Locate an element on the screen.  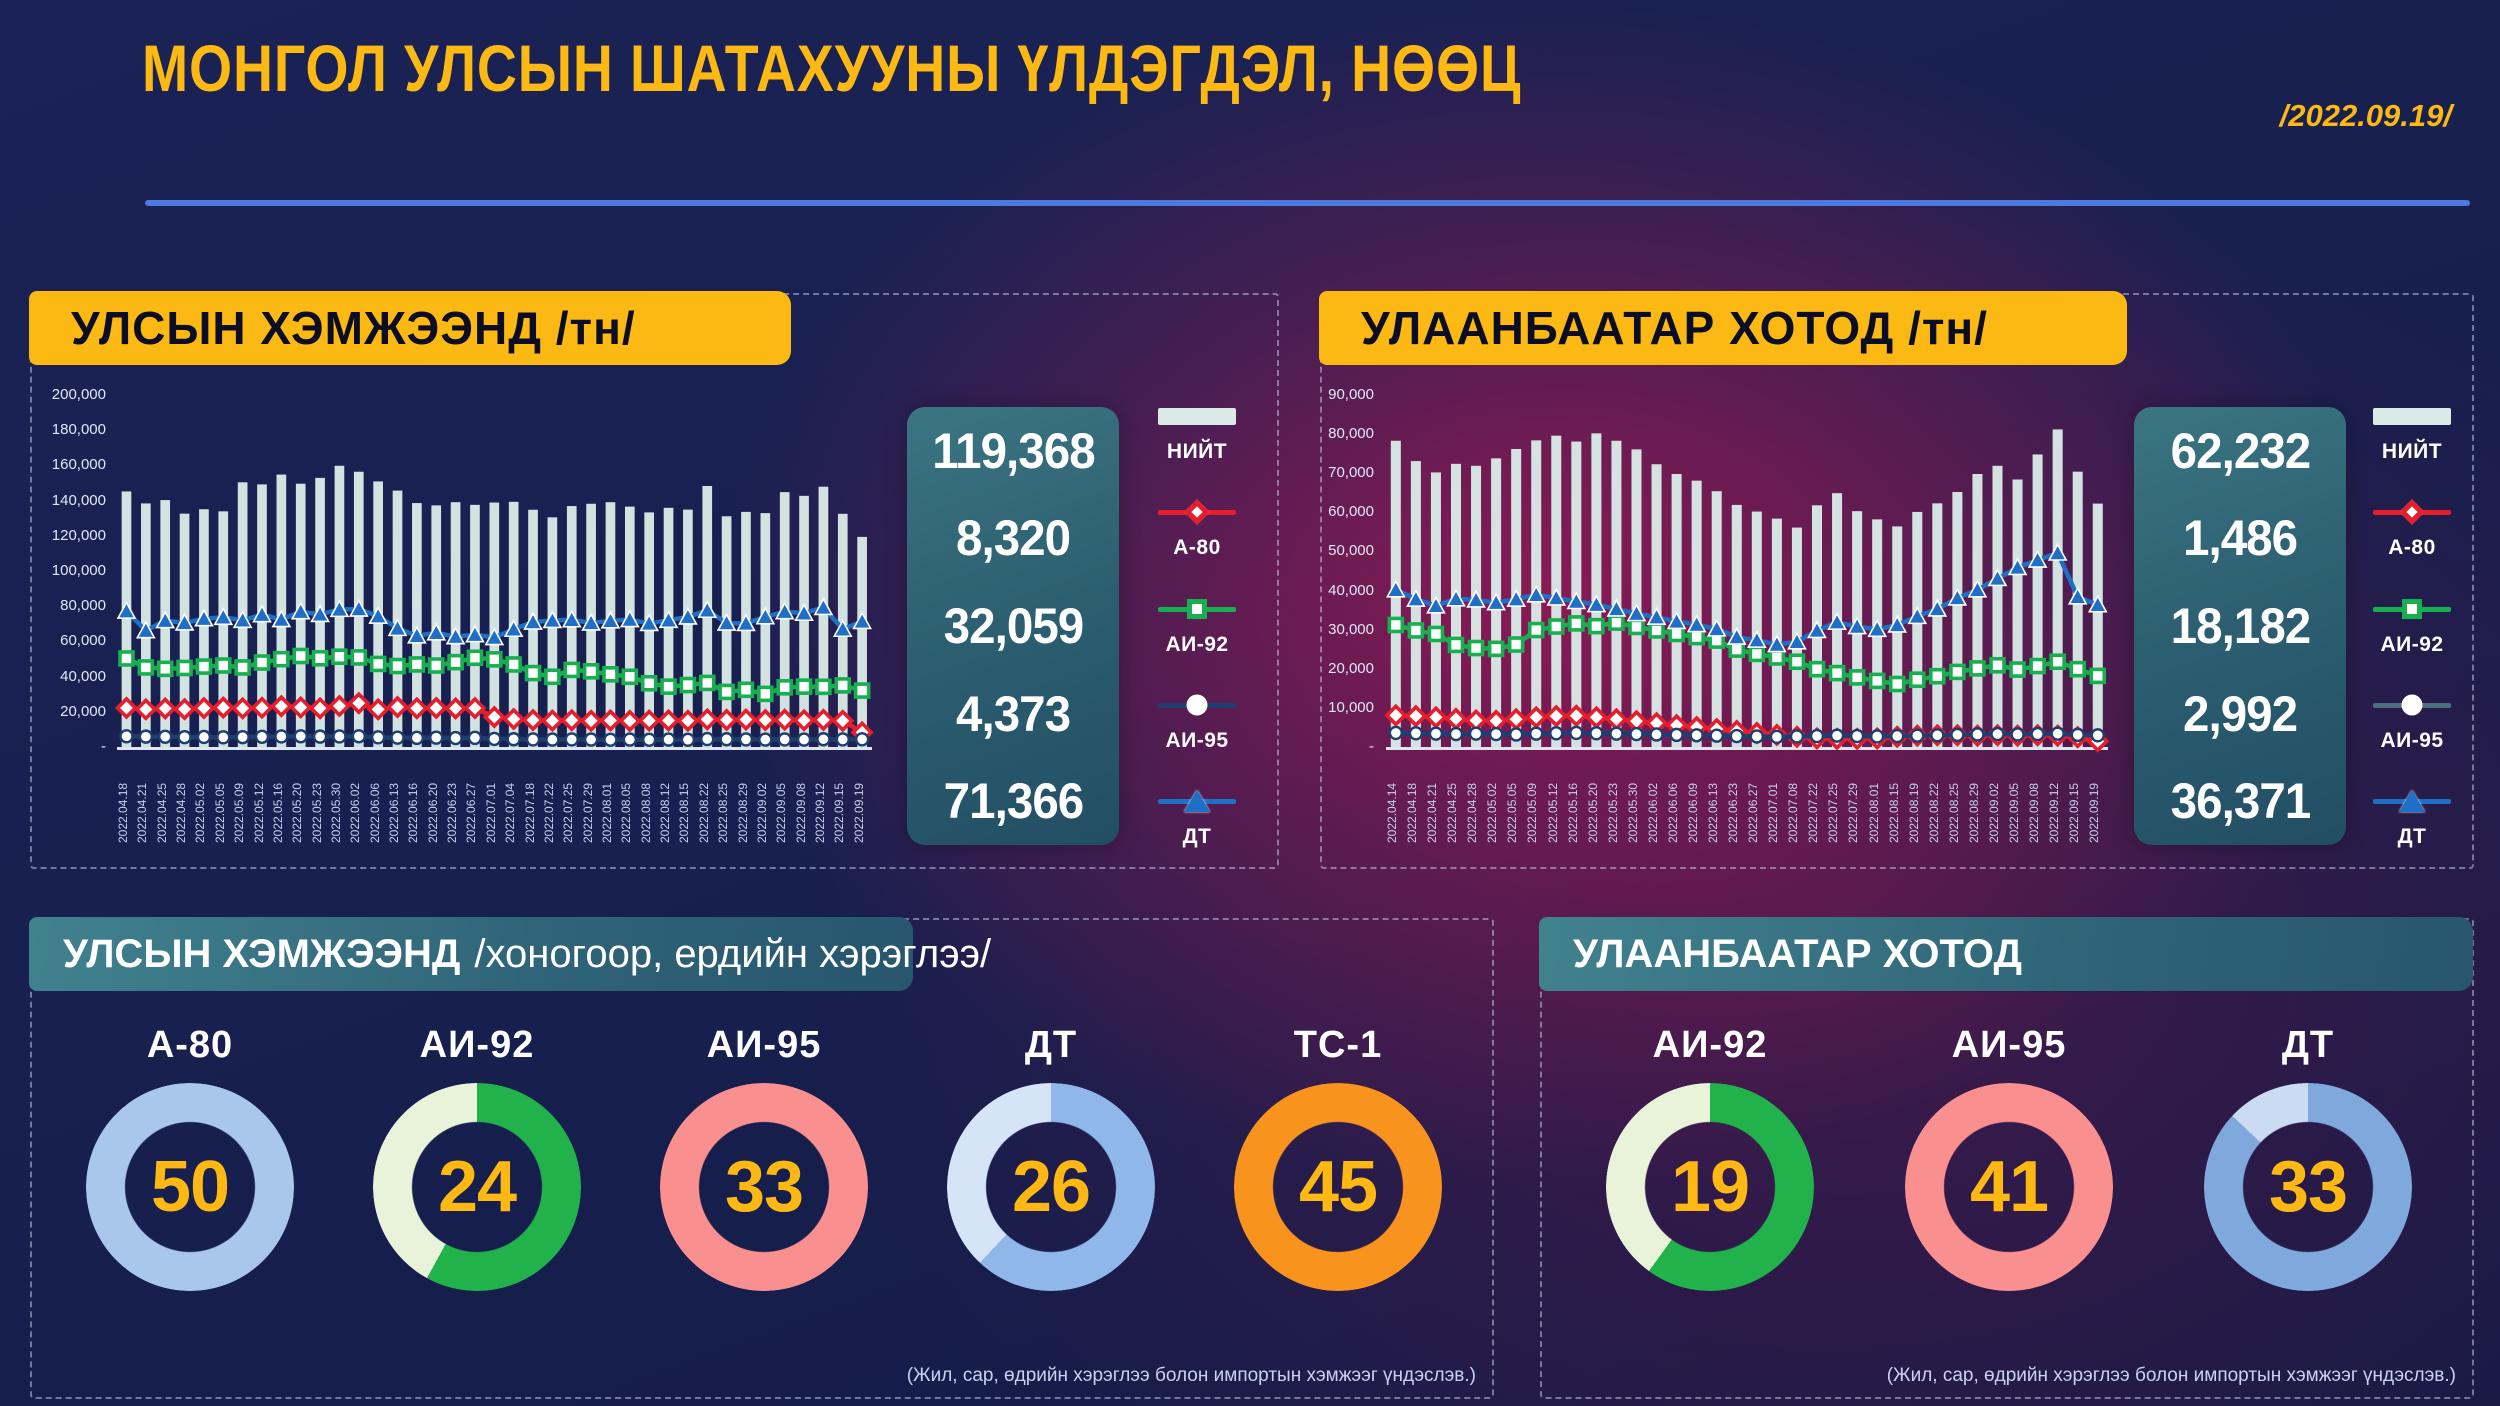
section-ub-days: УЛААНБААТАР ХОТОД АИ-92 19 АИ-95 41 ДТ is located at coordinates (2006, 1158).